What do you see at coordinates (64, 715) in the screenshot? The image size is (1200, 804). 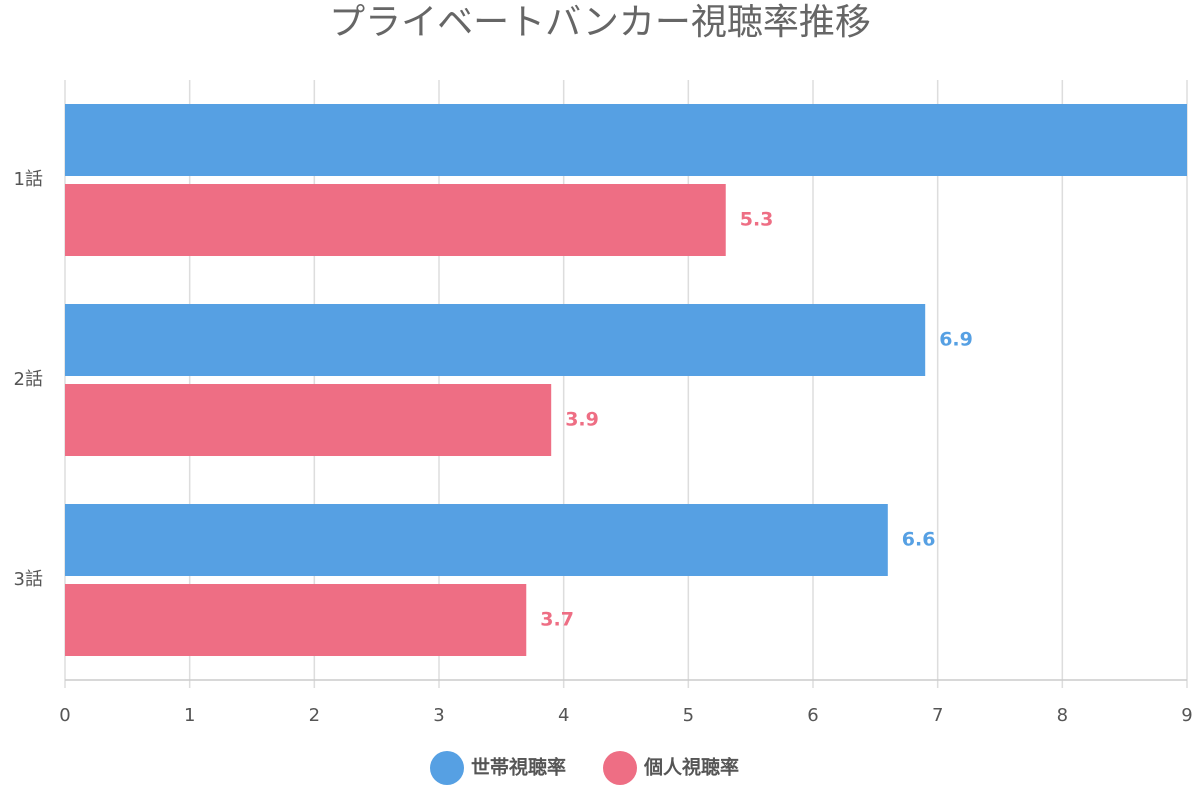 I see `x-tick-label: 0` at bounding box center [64, 715].